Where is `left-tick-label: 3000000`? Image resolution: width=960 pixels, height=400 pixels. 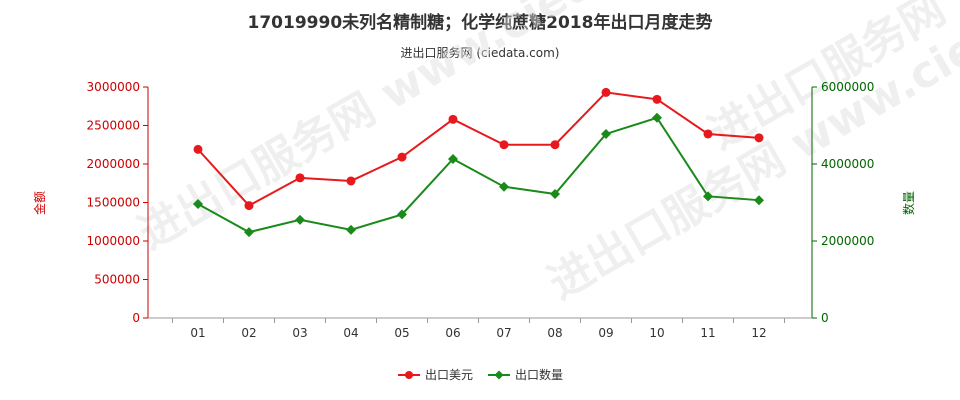 left-tick-label: 3000000 is located at coordinates (113, 87).